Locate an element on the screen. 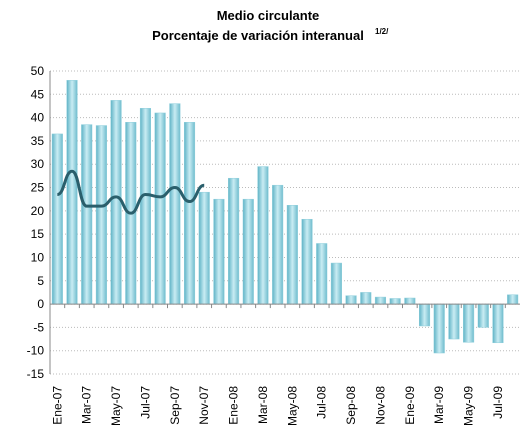 The image size is (521, 443). y-tick-label: -15 is located at coordinates (36, 374).